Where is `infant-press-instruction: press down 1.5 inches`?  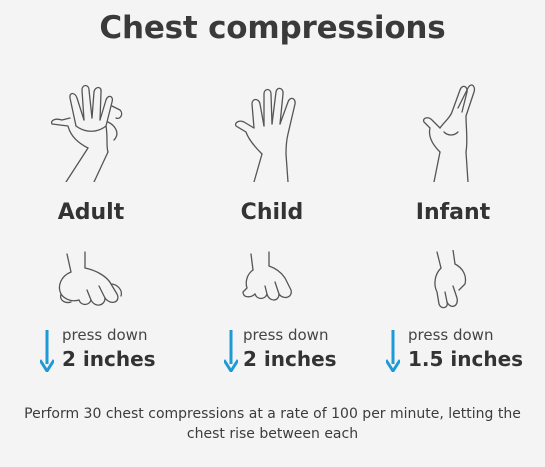
infant-press-instruction: press down 1.5 inches is located at coordinates (453, 351).